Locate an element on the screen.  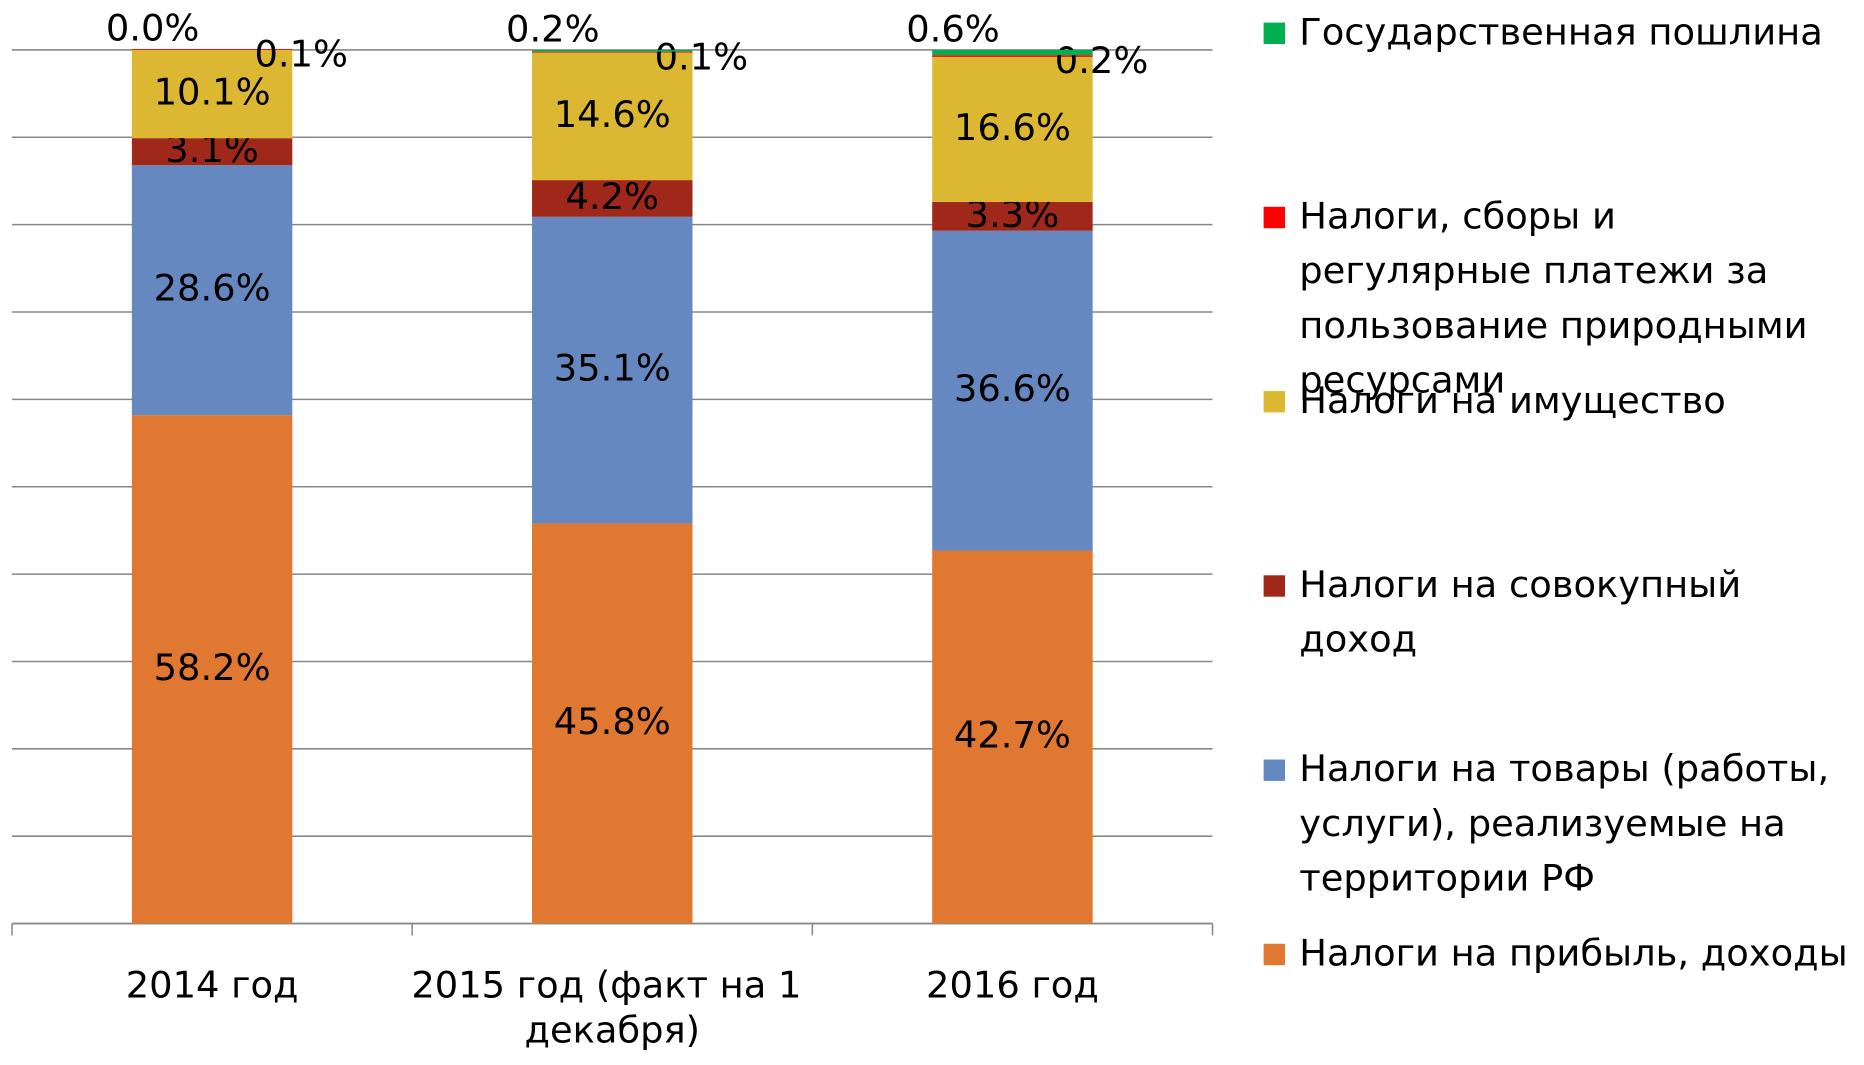
data-label: 14.6% is located at coordinates (612, 114).